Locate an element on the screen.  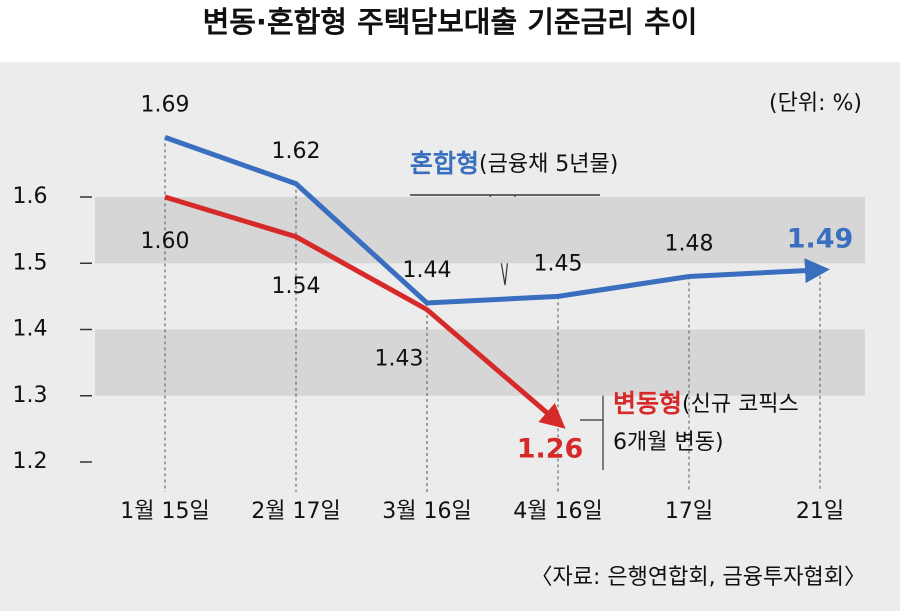
x-tick-label: 3월 16일 is located at coordinates (426, 511).